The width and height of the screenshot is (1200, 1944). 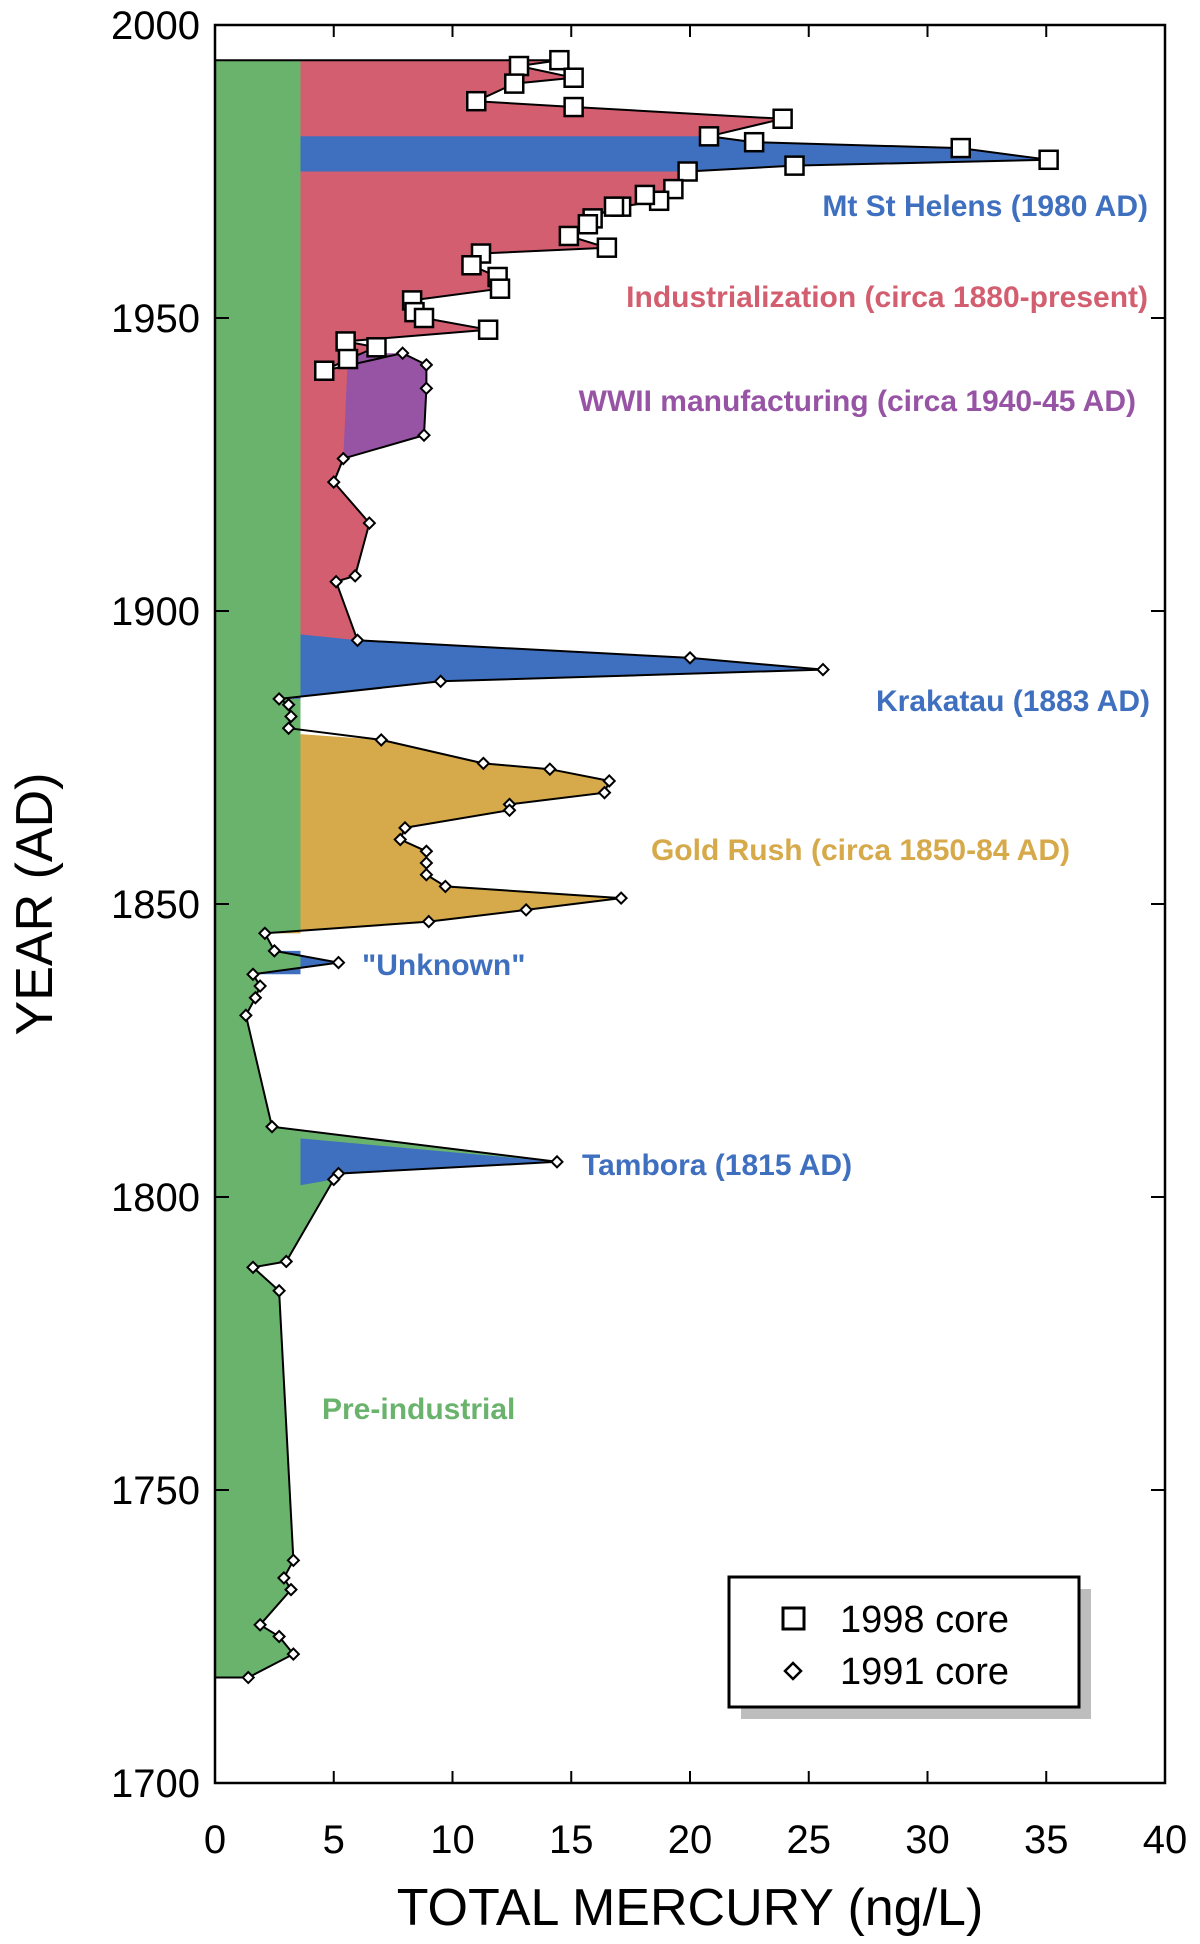 I want to click on x-tick-label: 40, so click(x=1165, y=1840).